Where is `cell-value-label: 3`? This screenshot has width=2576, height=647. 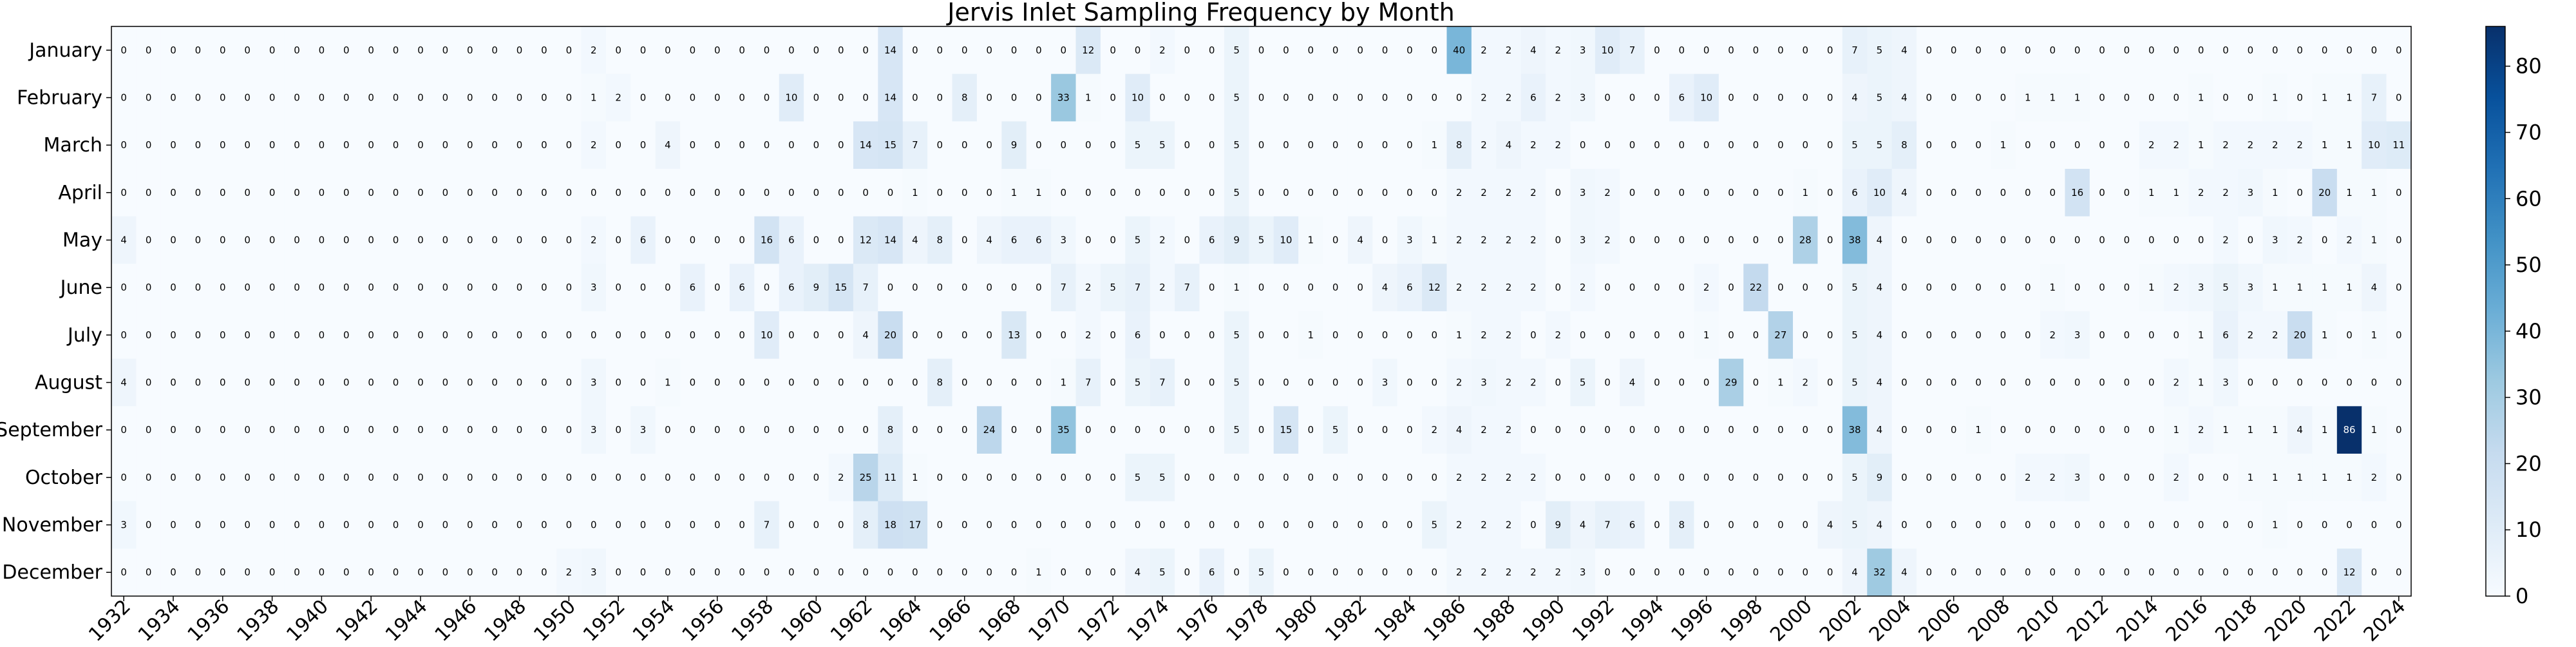
cell-value-label: 3 is located at coordinates (2251, 287).